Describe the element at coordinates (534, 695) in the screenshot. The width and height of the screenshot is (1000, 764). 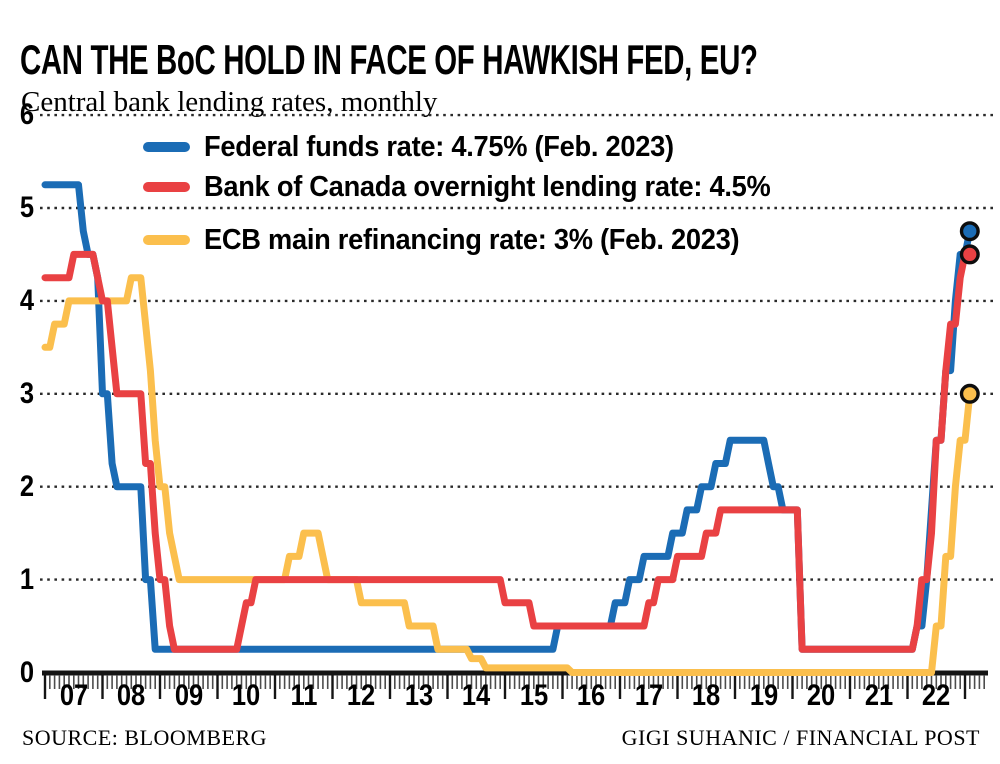
I see `x-axis-label: 15` at that location.